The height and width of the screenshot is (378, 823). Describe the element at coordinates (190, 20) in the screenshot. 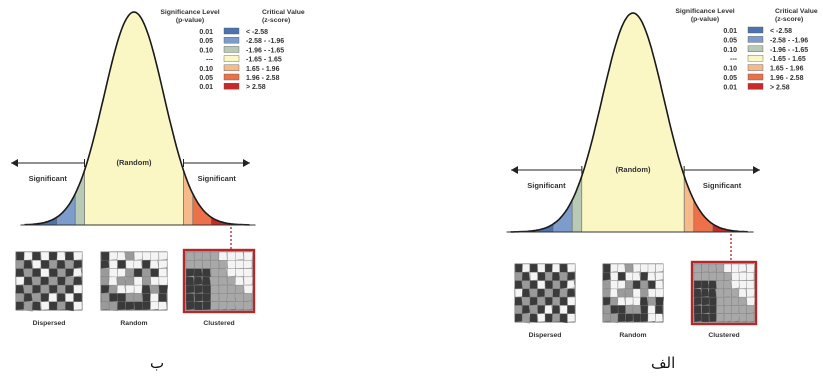

I see `legend-header-pvalue-sub: (p-value)` at that location.